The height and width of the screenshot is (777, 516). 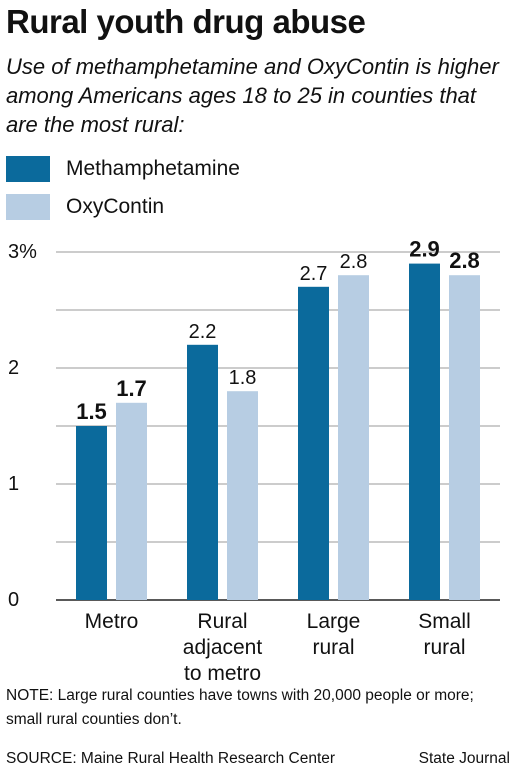 I want to click on bar-value-label: 1.7, so click(x=131, y=388).